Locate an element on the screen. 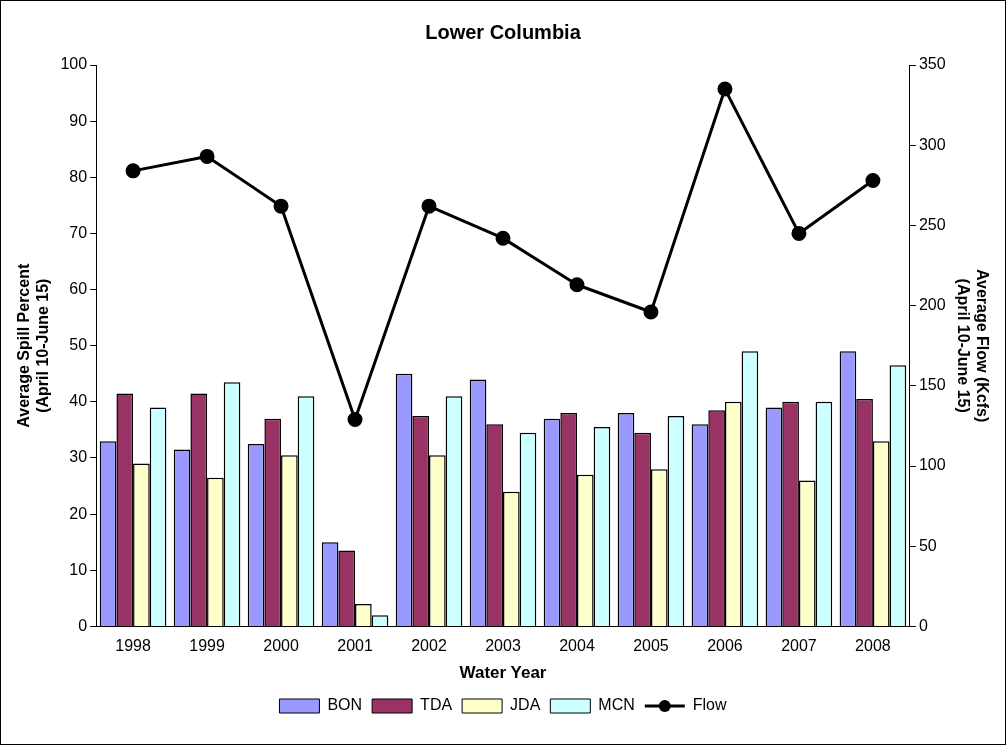  y2-tick-label: 250 is located at coordinates (932, 224).